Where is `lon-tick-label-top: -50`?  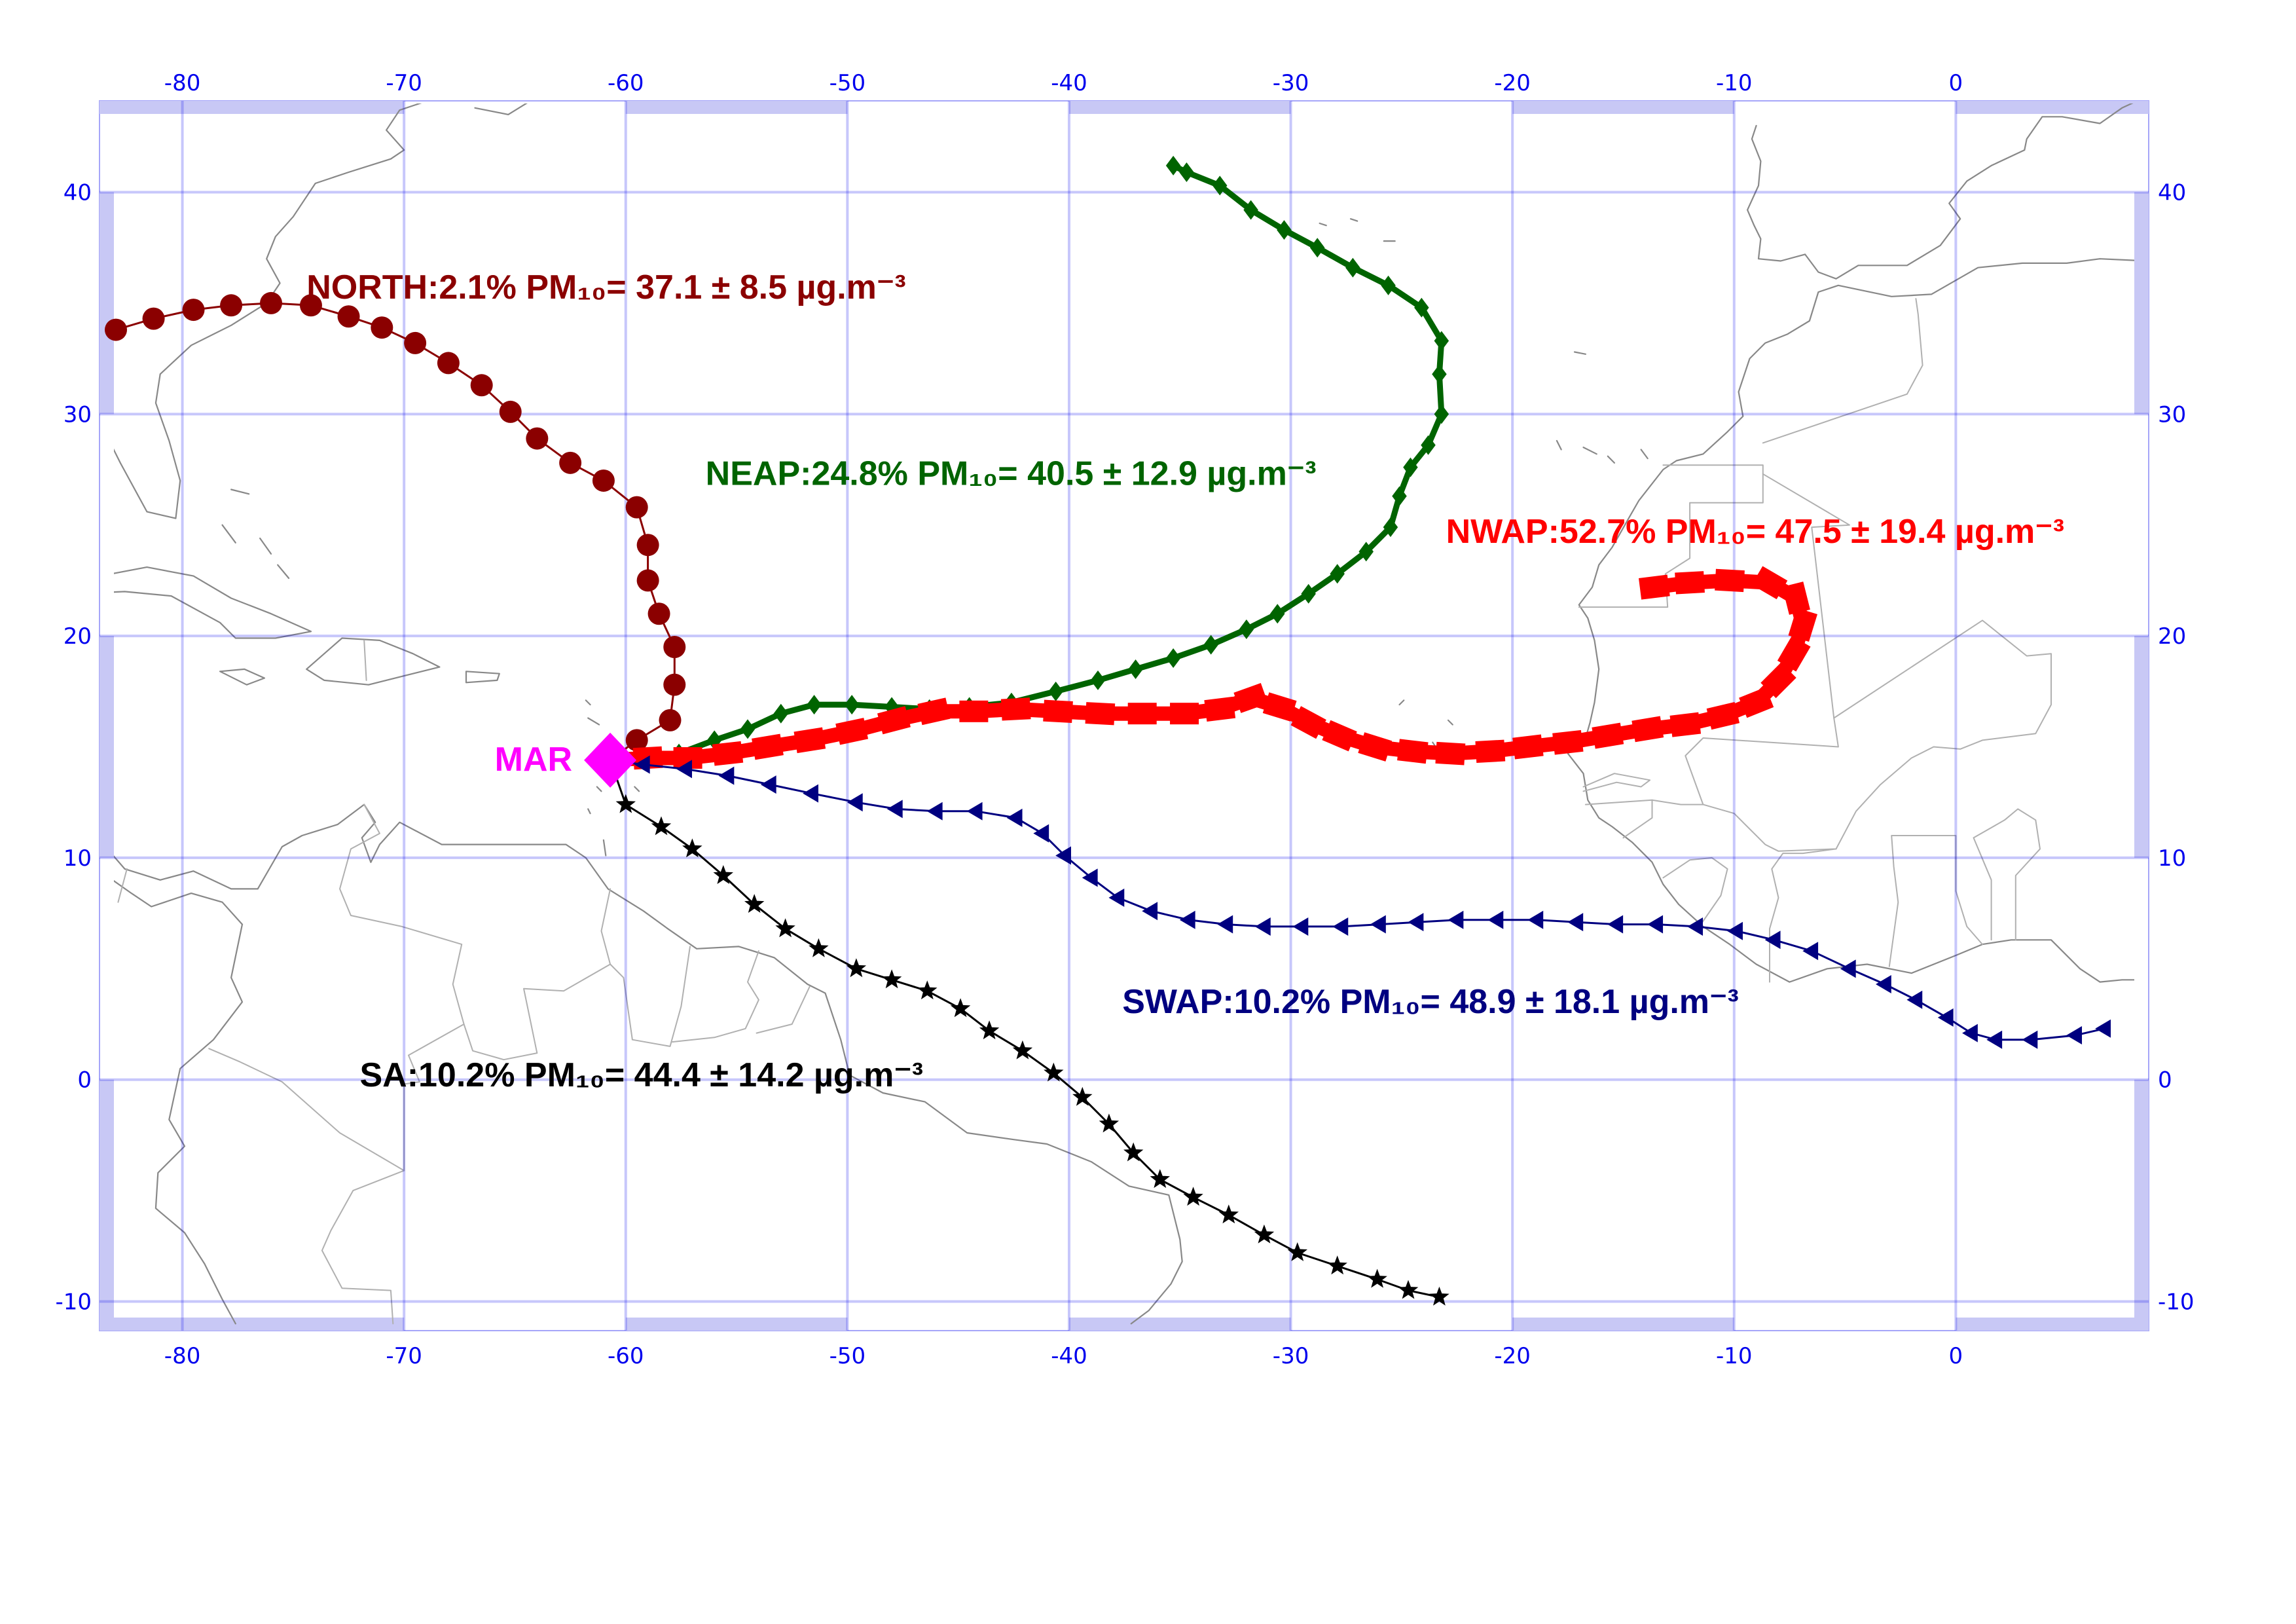 lon-tick-label-top: -50 is located at coordinates (847, 83).